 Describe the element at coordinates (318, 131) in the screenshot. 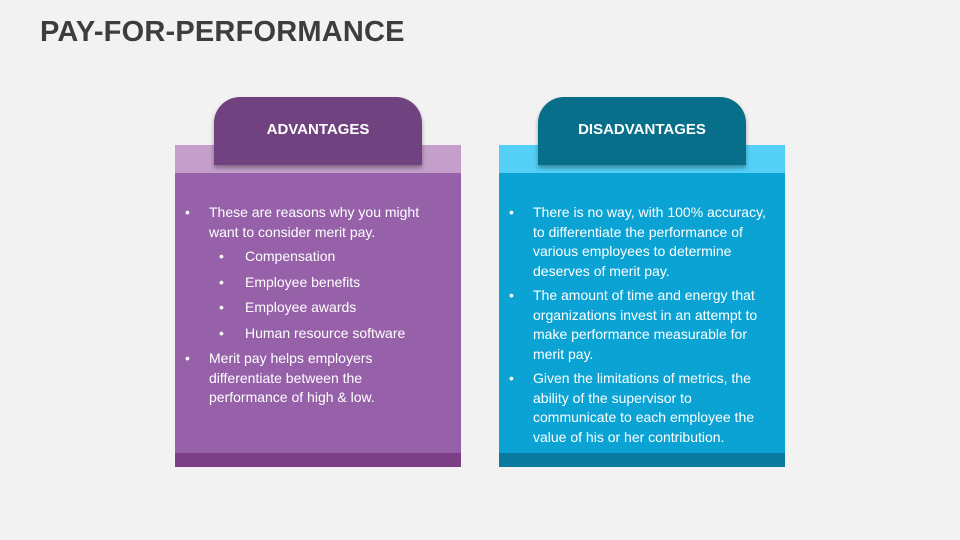

I see `advantages-heading: ADVANTAGES` at that location.